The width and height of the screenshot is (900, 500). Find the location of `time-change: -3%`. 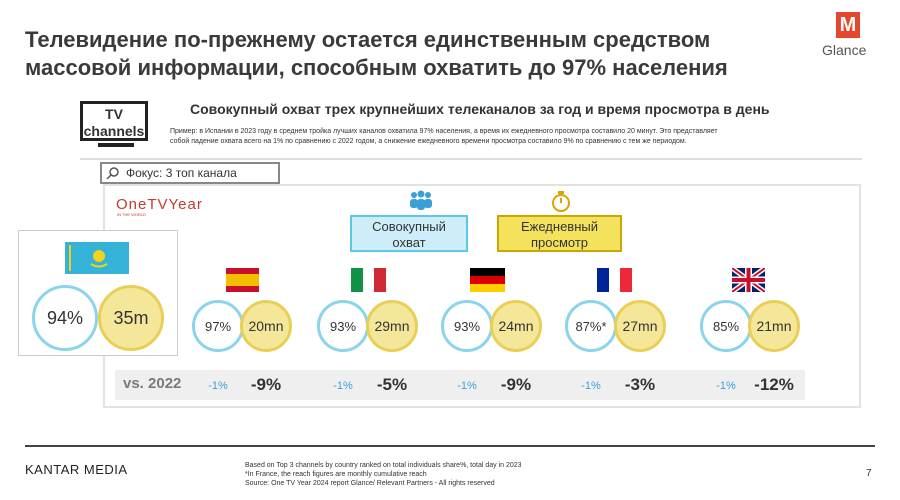

time-change: -3% is located at coordinates (640, 384).